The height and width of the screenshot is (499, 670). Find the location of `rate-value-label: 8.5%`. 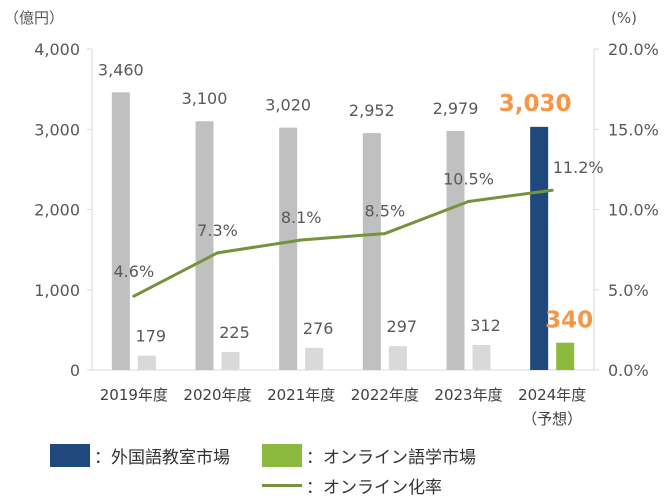

rate-value-label: 8.5% is located at coordinates (385, 211).